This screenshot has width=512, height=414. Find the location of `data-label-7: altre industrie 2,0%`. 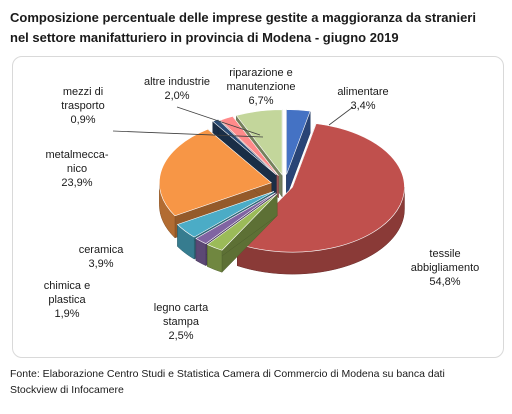

data-label-7: altre industrie 2,0% is located at coordinates (177, 89).